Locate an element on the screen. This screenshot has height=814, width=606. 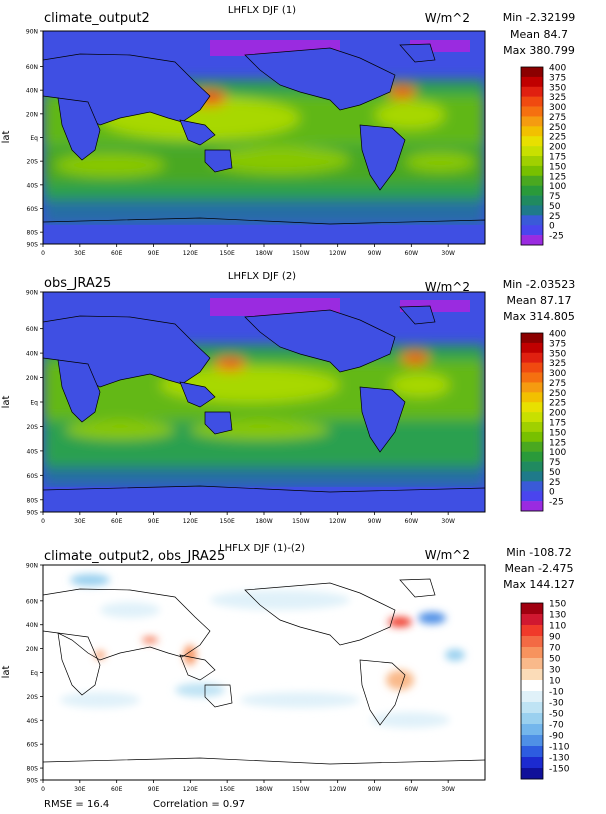
lon-tick-label: 90W is located at coordinates (375, 253).